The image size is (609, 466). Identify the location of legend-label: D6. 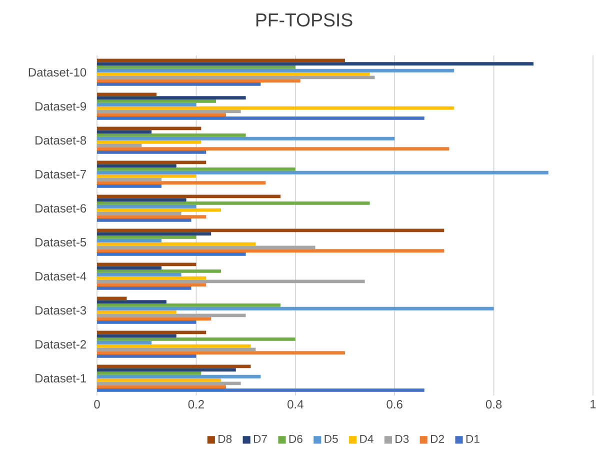
(295, 438).